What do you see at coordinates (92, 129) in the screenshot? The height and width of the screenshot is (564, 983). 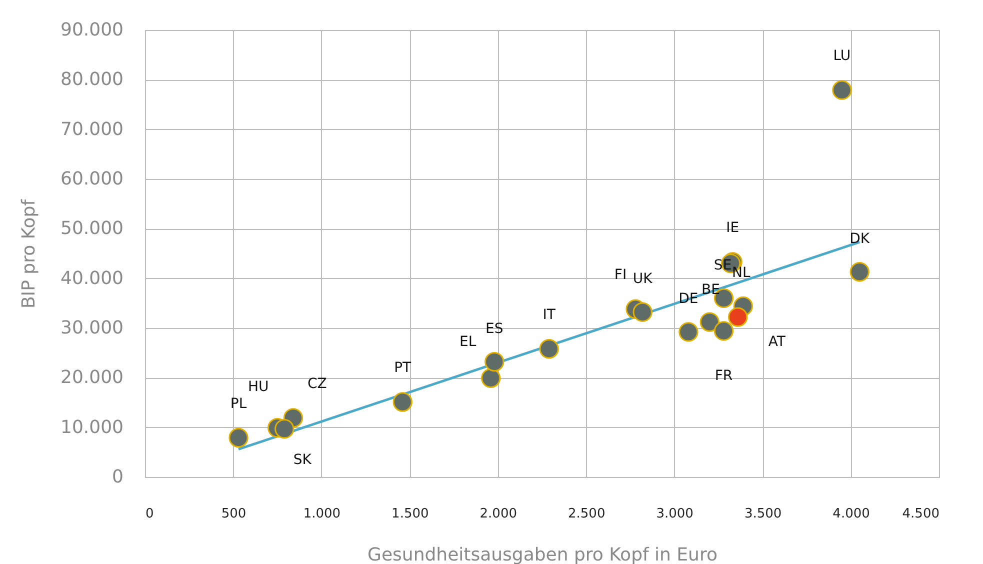 I see `y-tick-label: 70.000` at bounding box center [92, 129].